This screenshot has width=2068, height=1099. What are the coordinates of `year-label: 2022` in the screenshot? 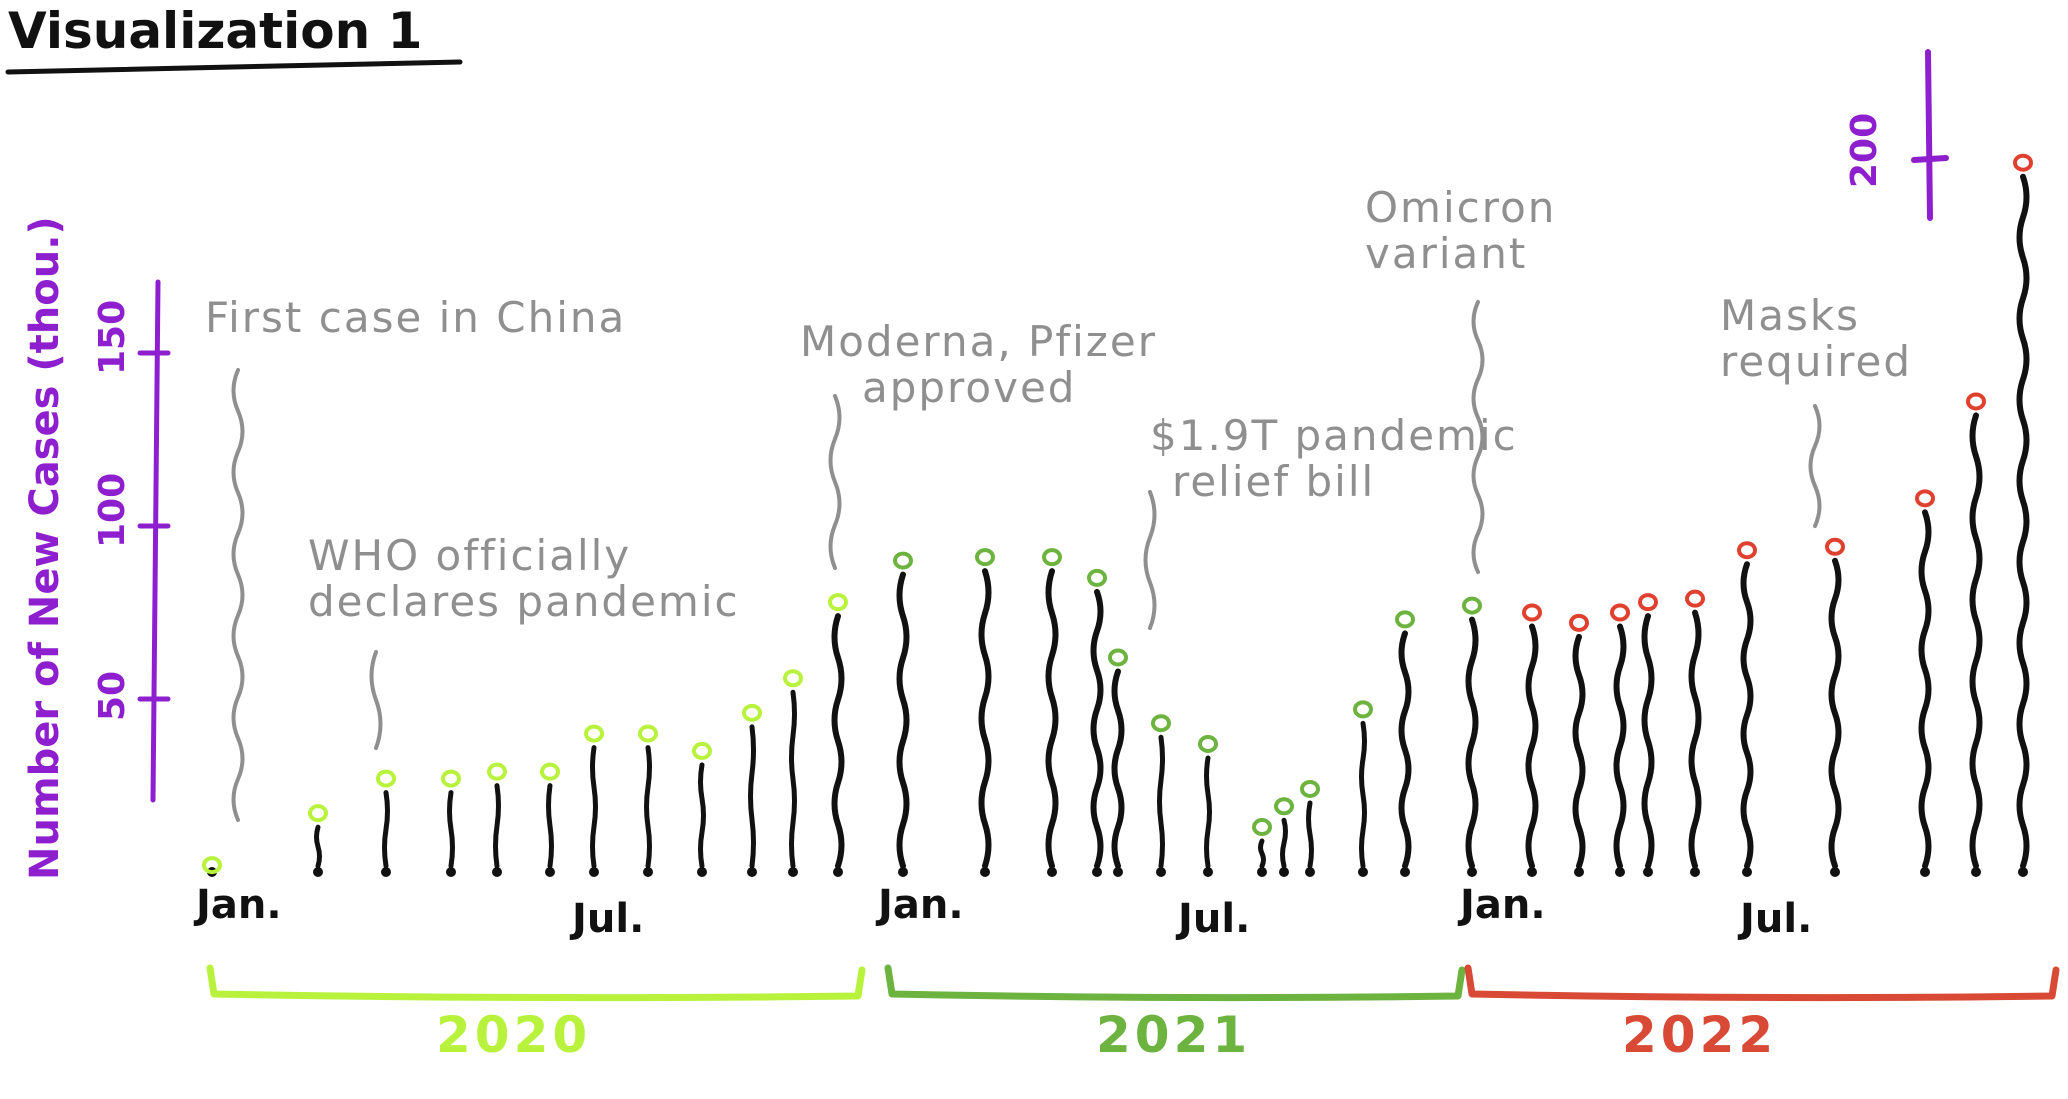 It's located at (1699, 1035).